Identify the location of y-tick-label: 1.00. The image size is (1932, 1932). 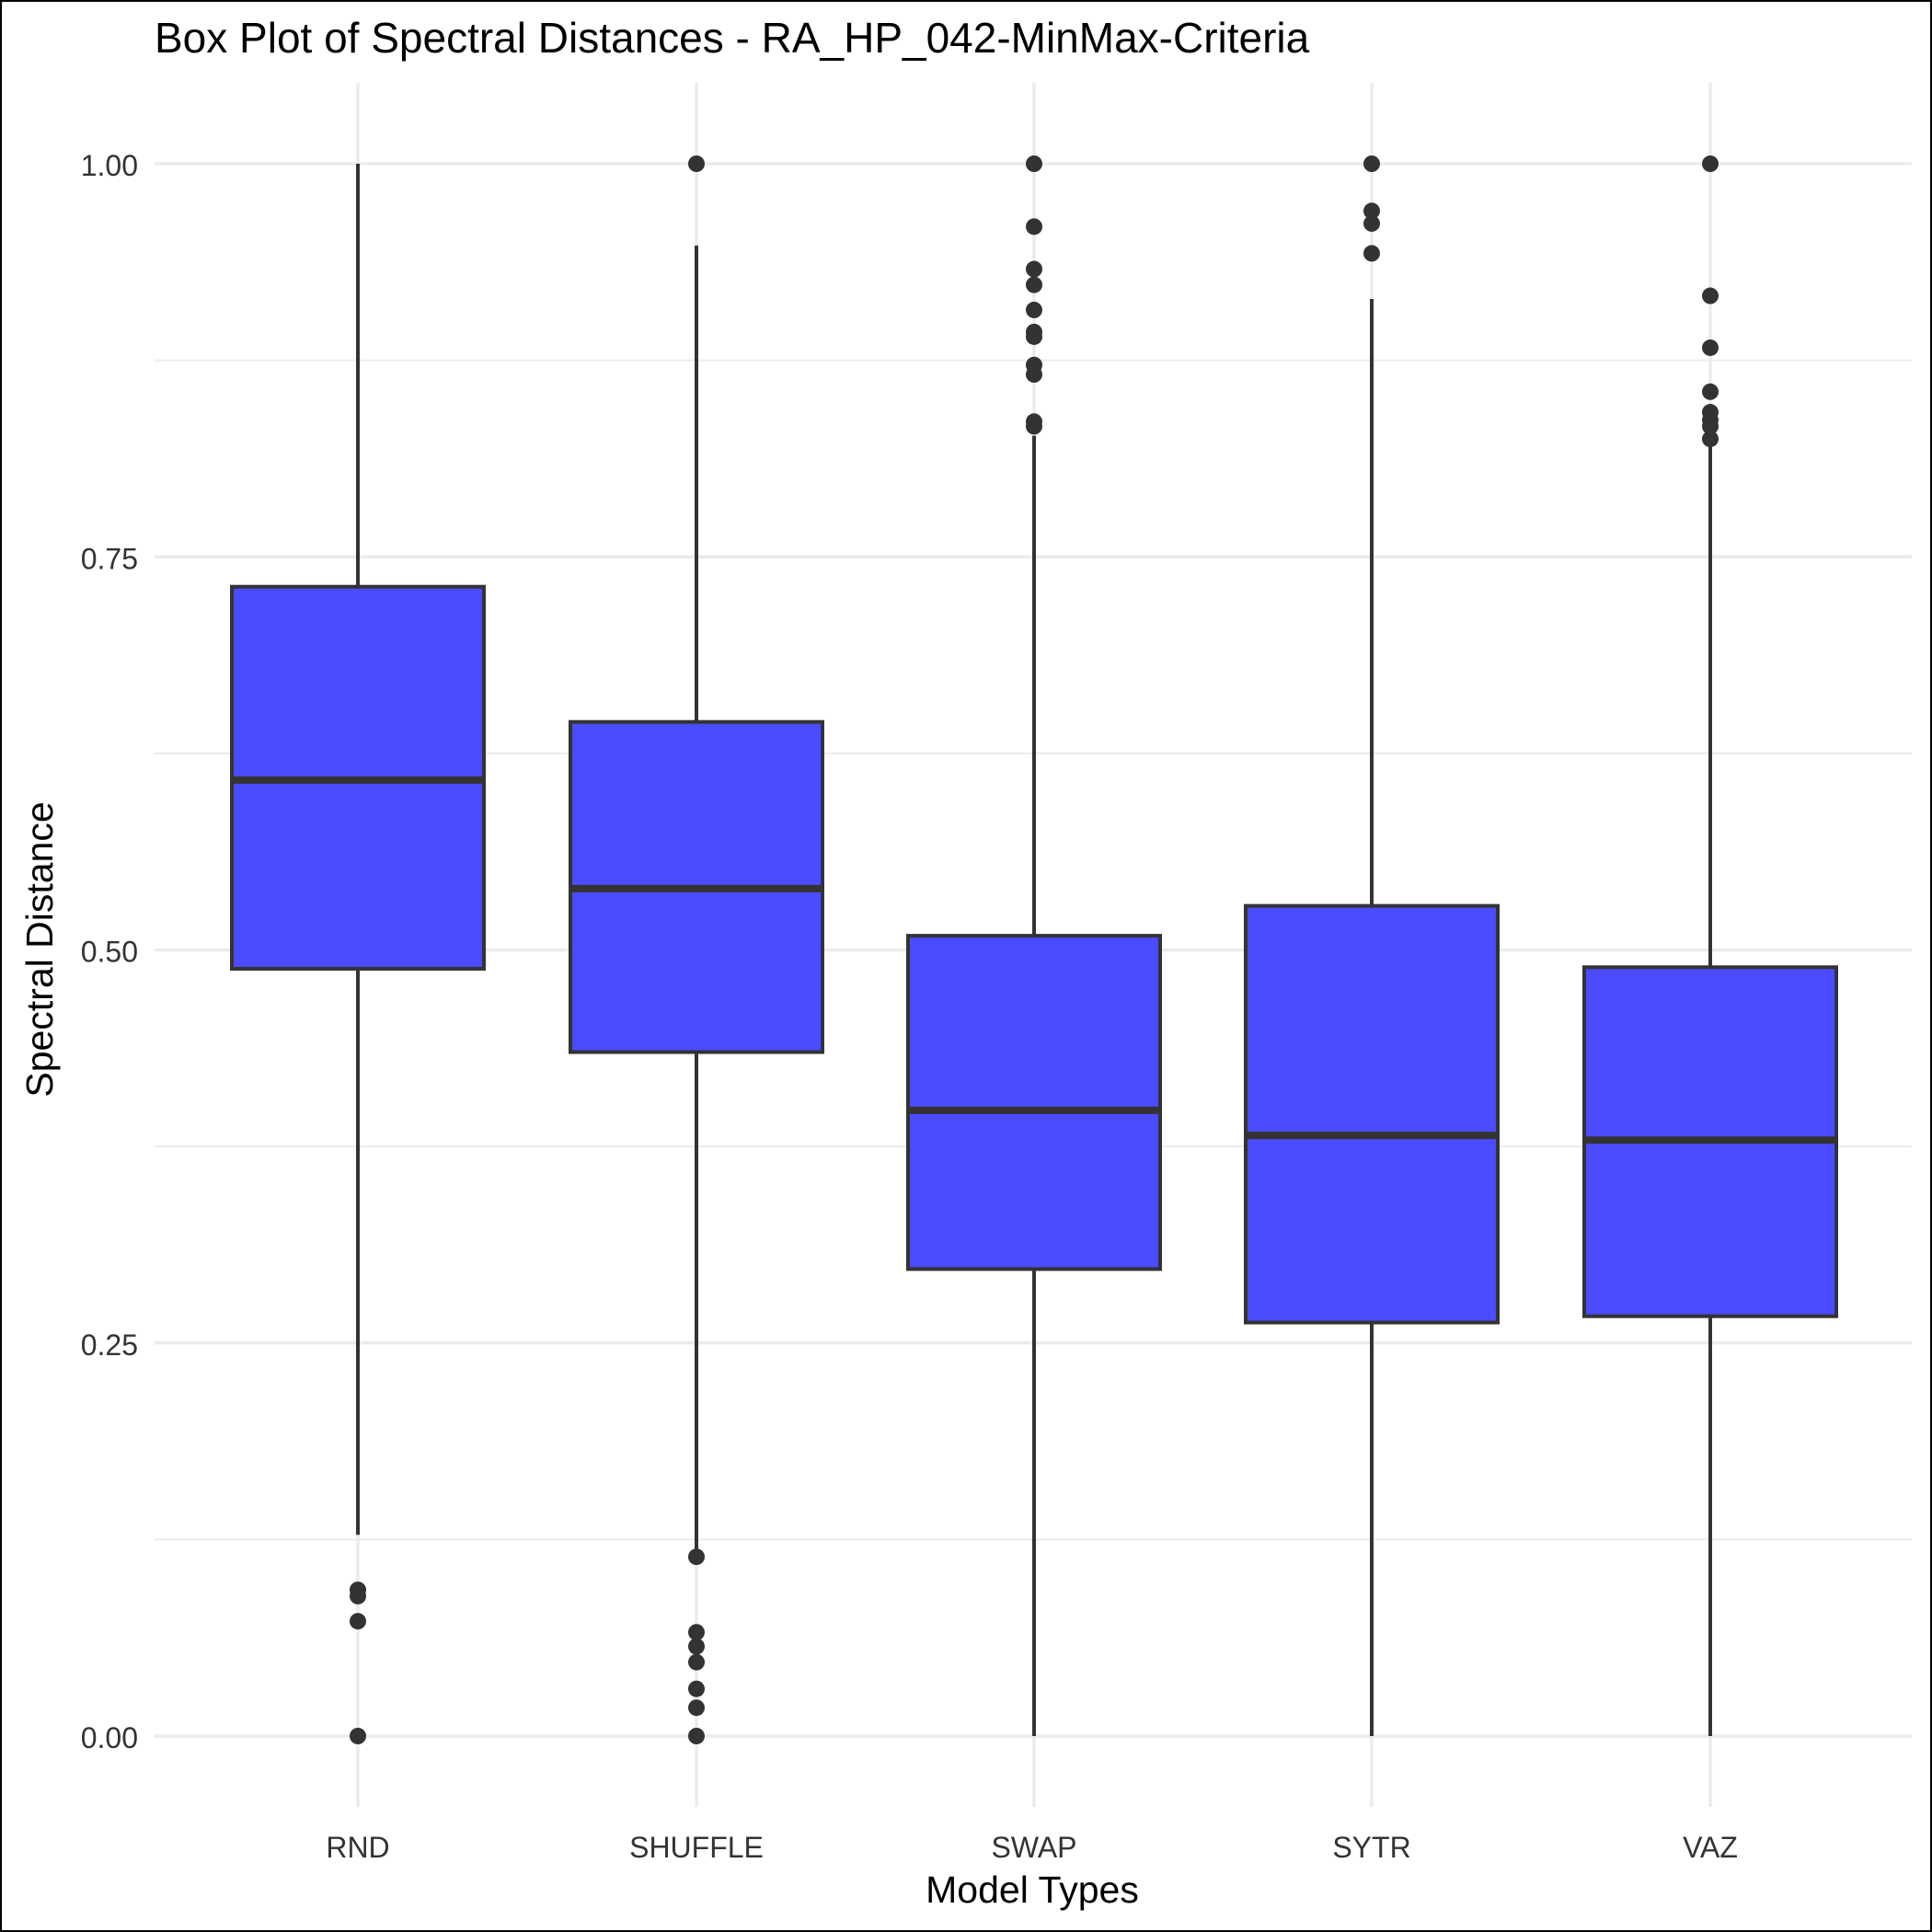
(109, 165).